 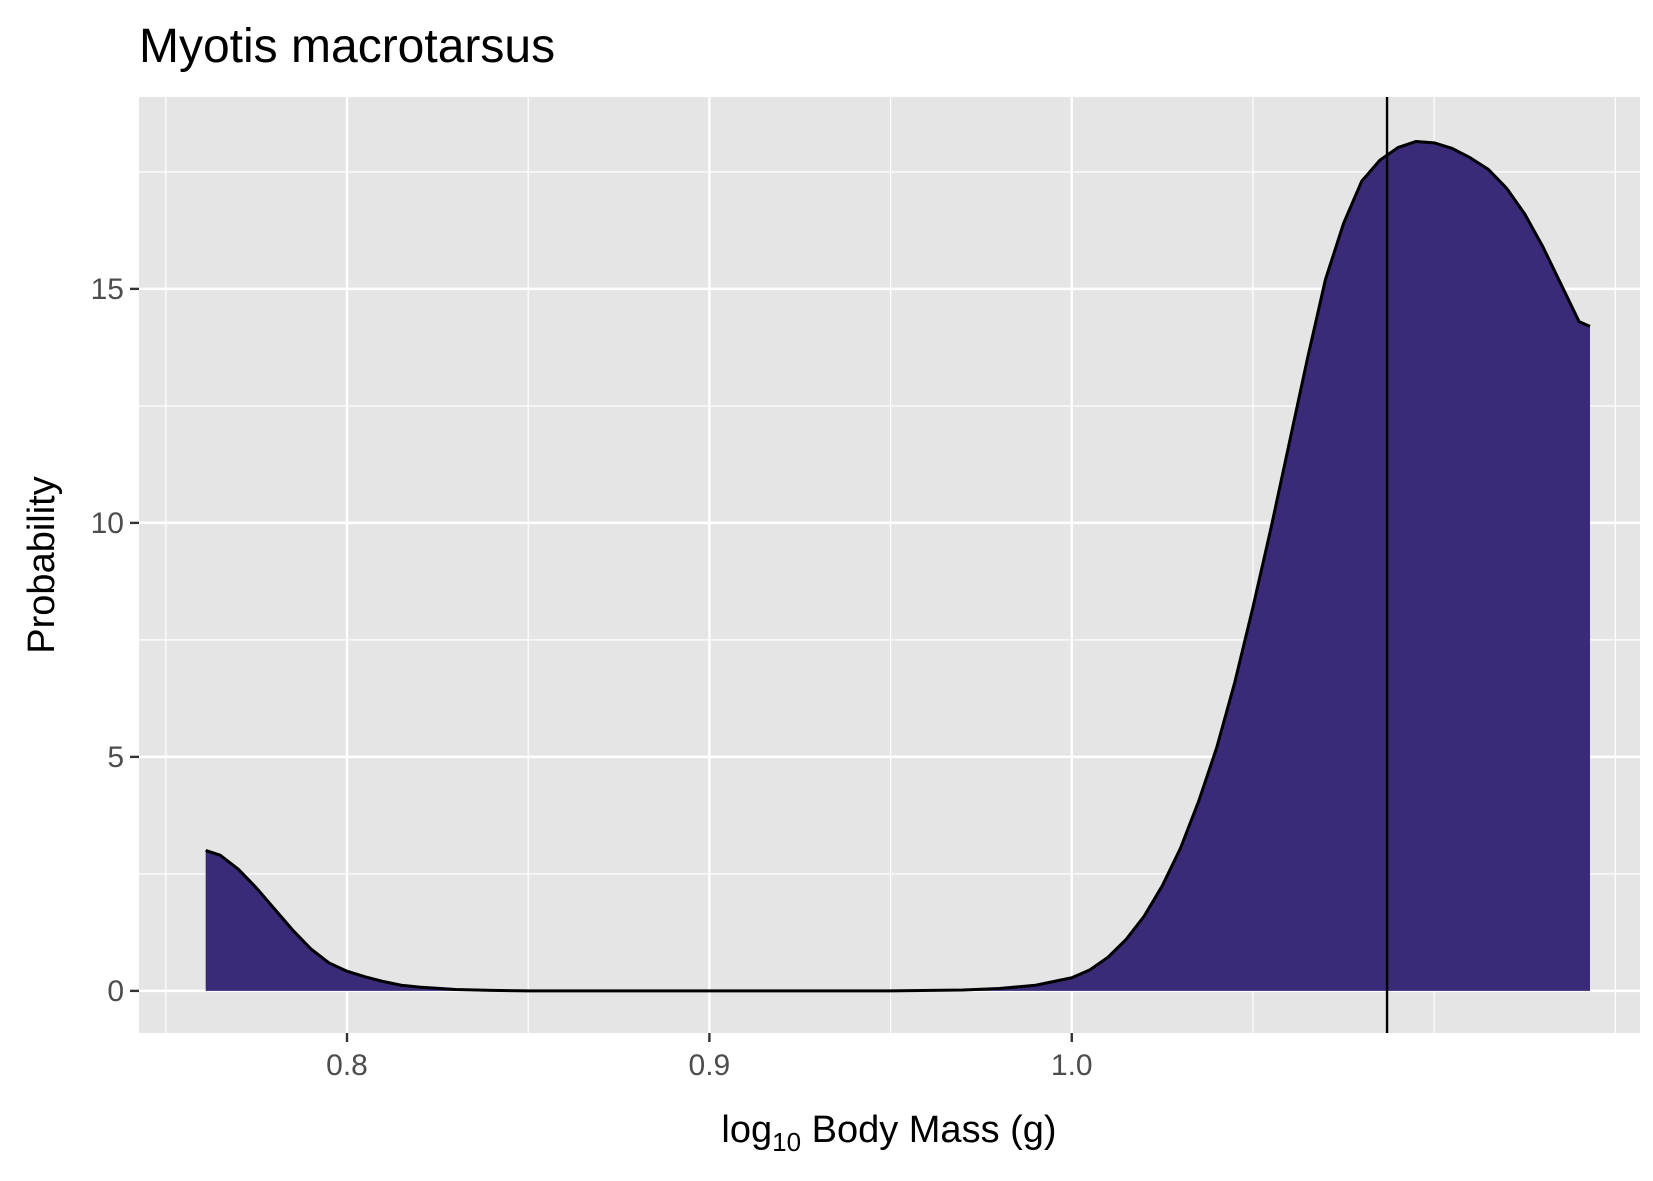 What do you see at coordinates (786, 1142) in the screenshot?
I see `x-axis-title-subscript: 10` at bounding box center [786, 1142].